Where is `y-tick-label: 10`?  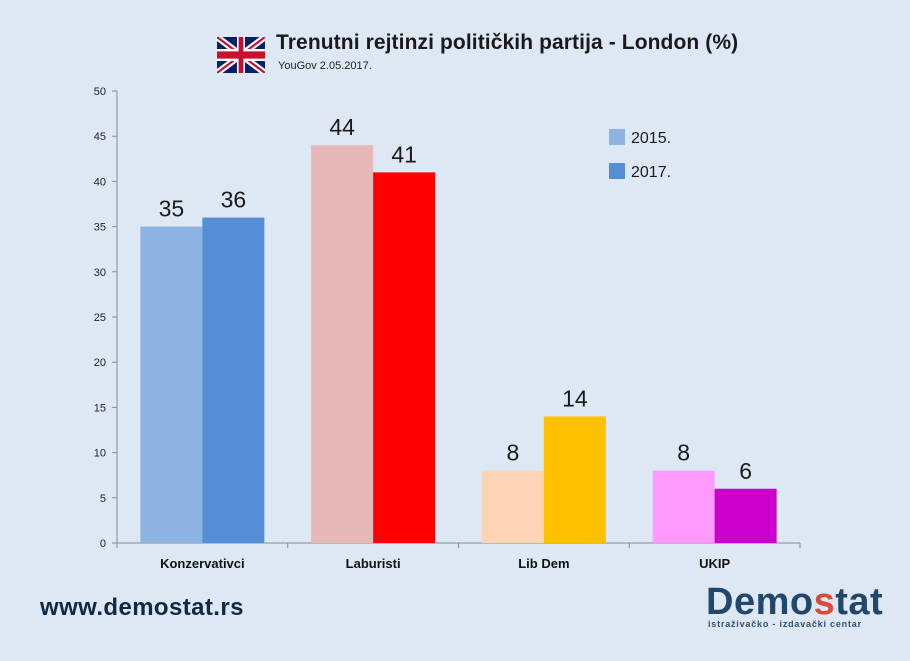 y-tick-label: 10 is located at coordinates (100, 454).